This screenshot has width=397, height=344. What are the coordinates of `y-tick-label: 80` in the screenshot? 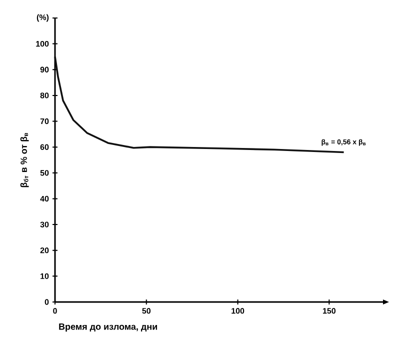 It's located at (44, 95).